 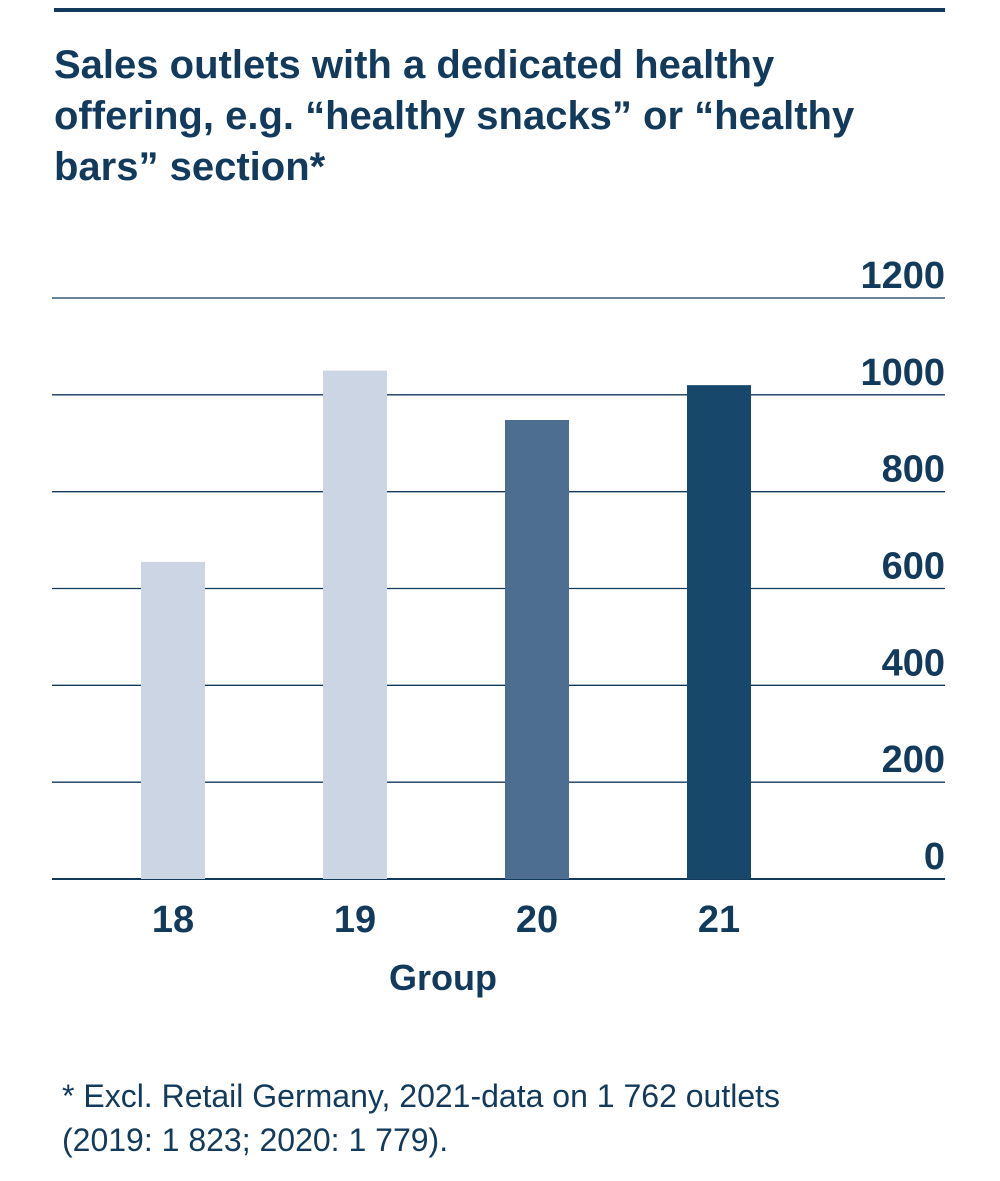 I want to click on y-tick-label-0: 0, so click(x=934, y=857).